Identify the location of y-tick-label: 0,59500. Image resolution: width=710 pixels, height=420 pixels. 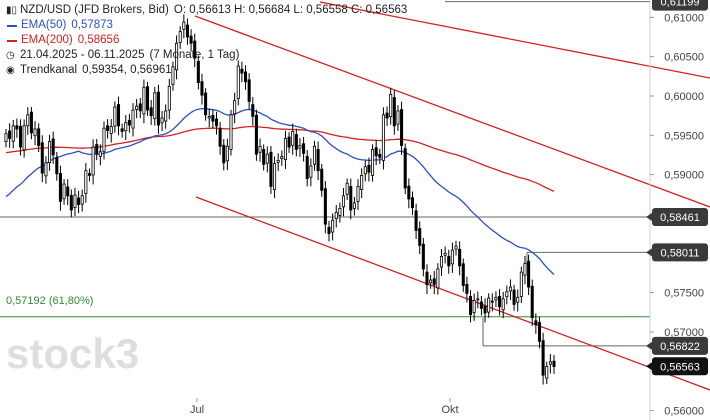
(684, 136).